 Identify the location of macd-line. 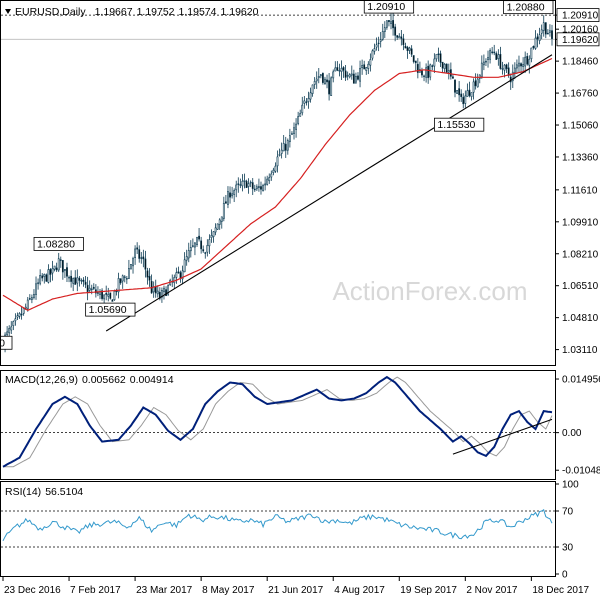
(277, 421).